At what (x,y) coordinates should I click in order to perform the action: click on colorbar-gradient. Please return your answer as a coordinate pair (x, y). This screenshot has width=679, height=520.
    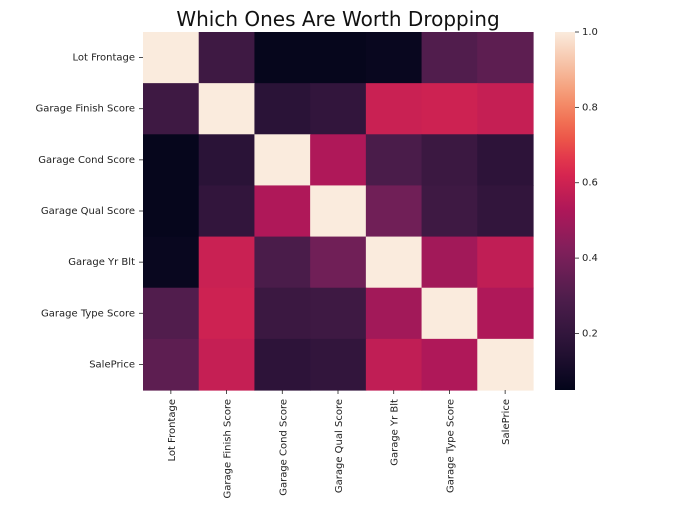
    Looking at the image, I should click on (565, 211).